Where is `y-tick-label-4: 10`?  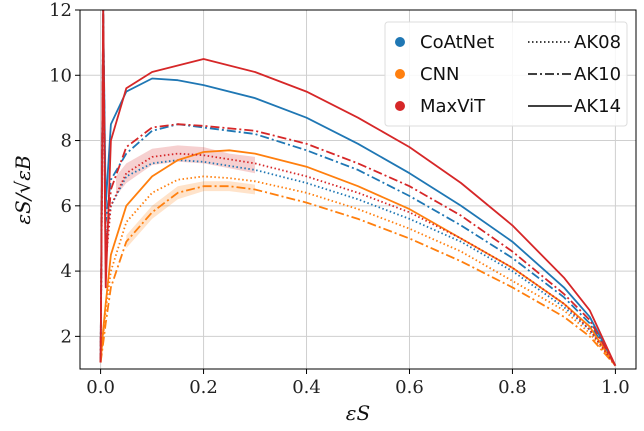
y-tick-label-4: 10 is located at coordinates (60, 75).